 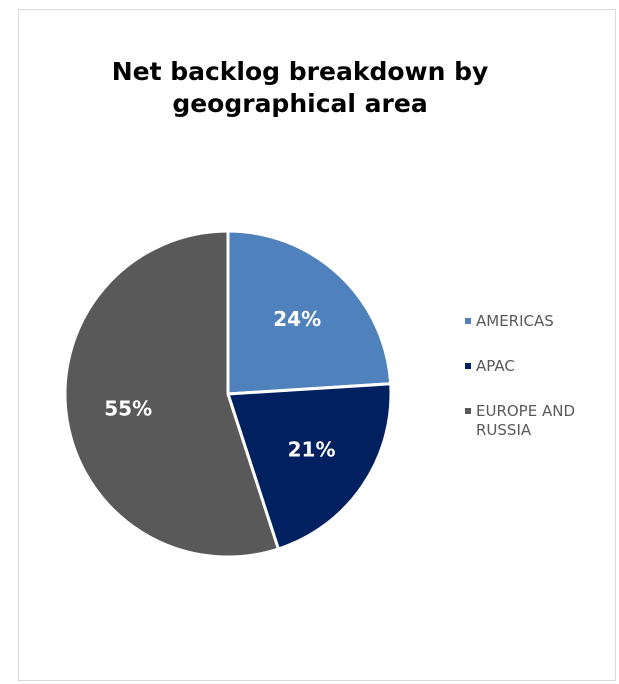 I want to click on pie-slice-americas, so click(x=309, y=312).